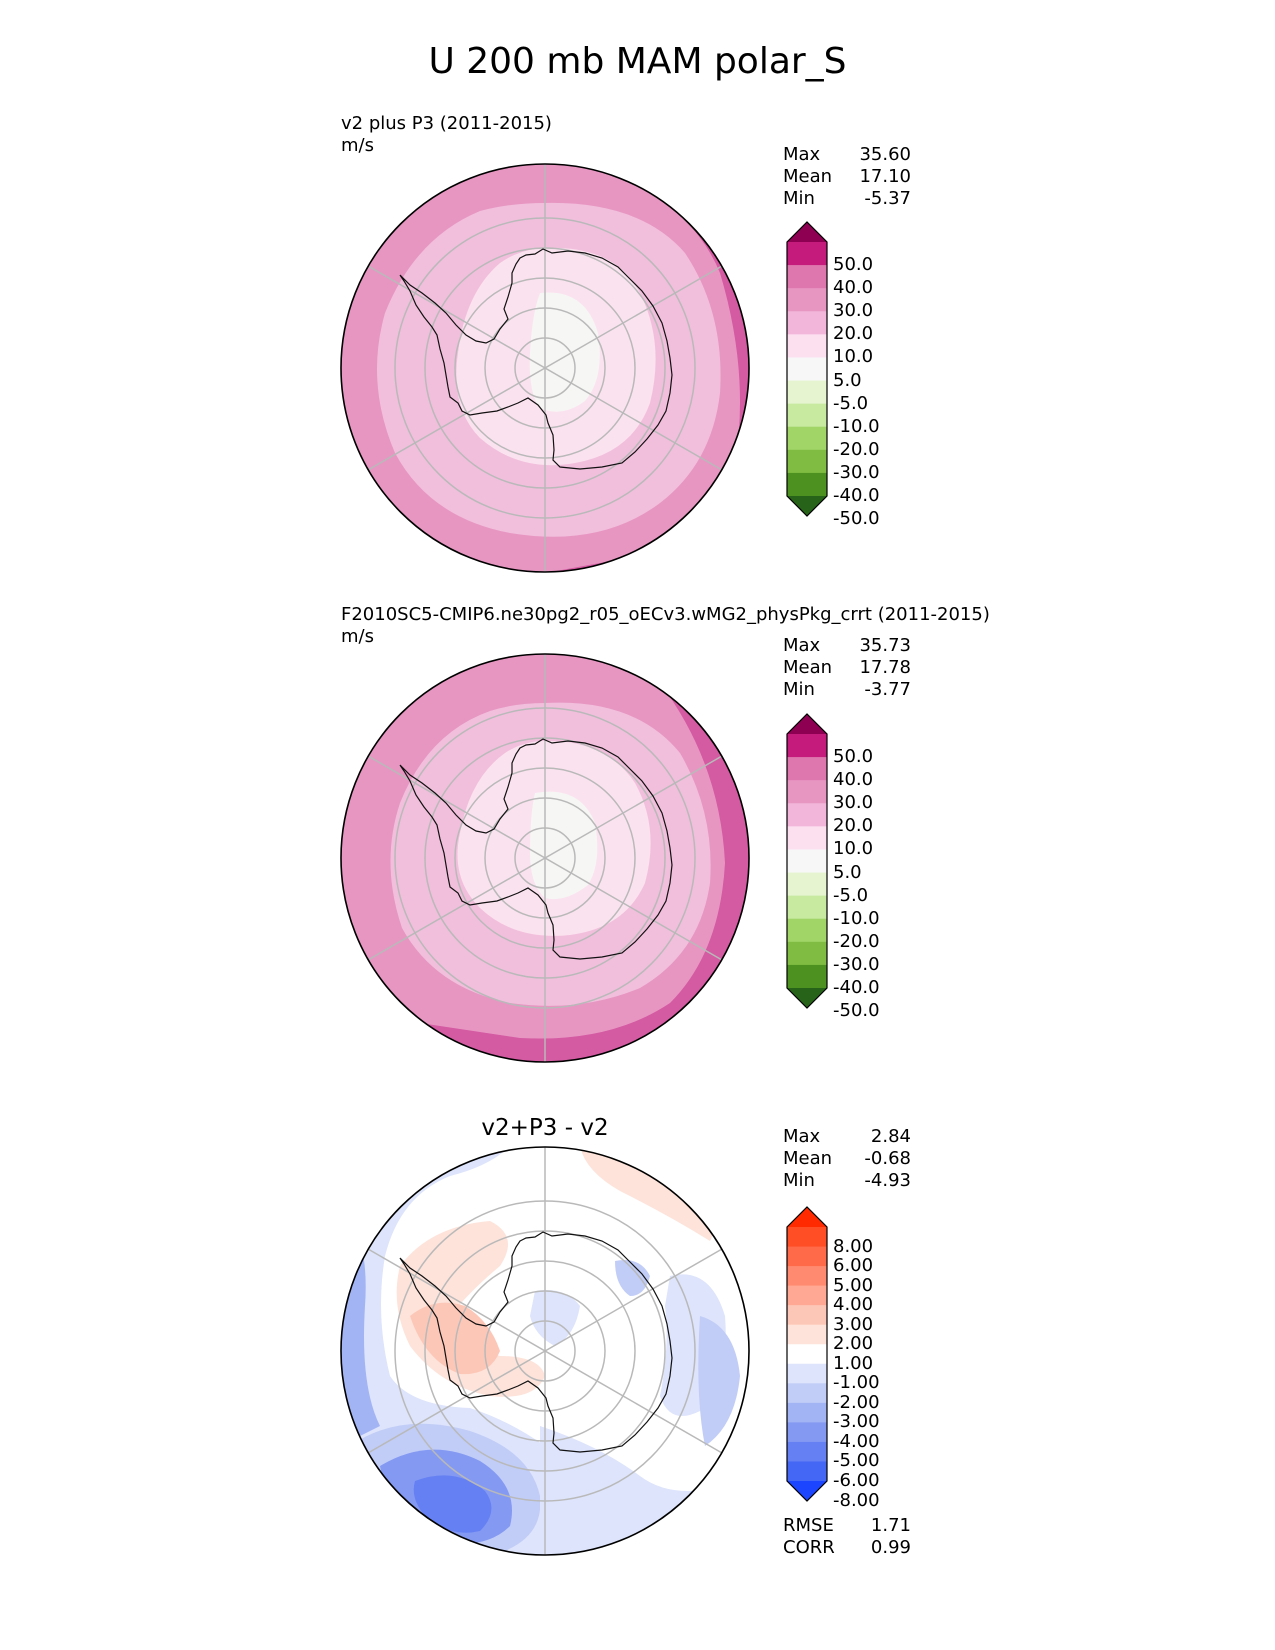 The height and width of the screenshot is (1650, 1275). Describe the element at coordinates (357, 145) in the screenshot. I see `panel1-units: m/s` at that location.